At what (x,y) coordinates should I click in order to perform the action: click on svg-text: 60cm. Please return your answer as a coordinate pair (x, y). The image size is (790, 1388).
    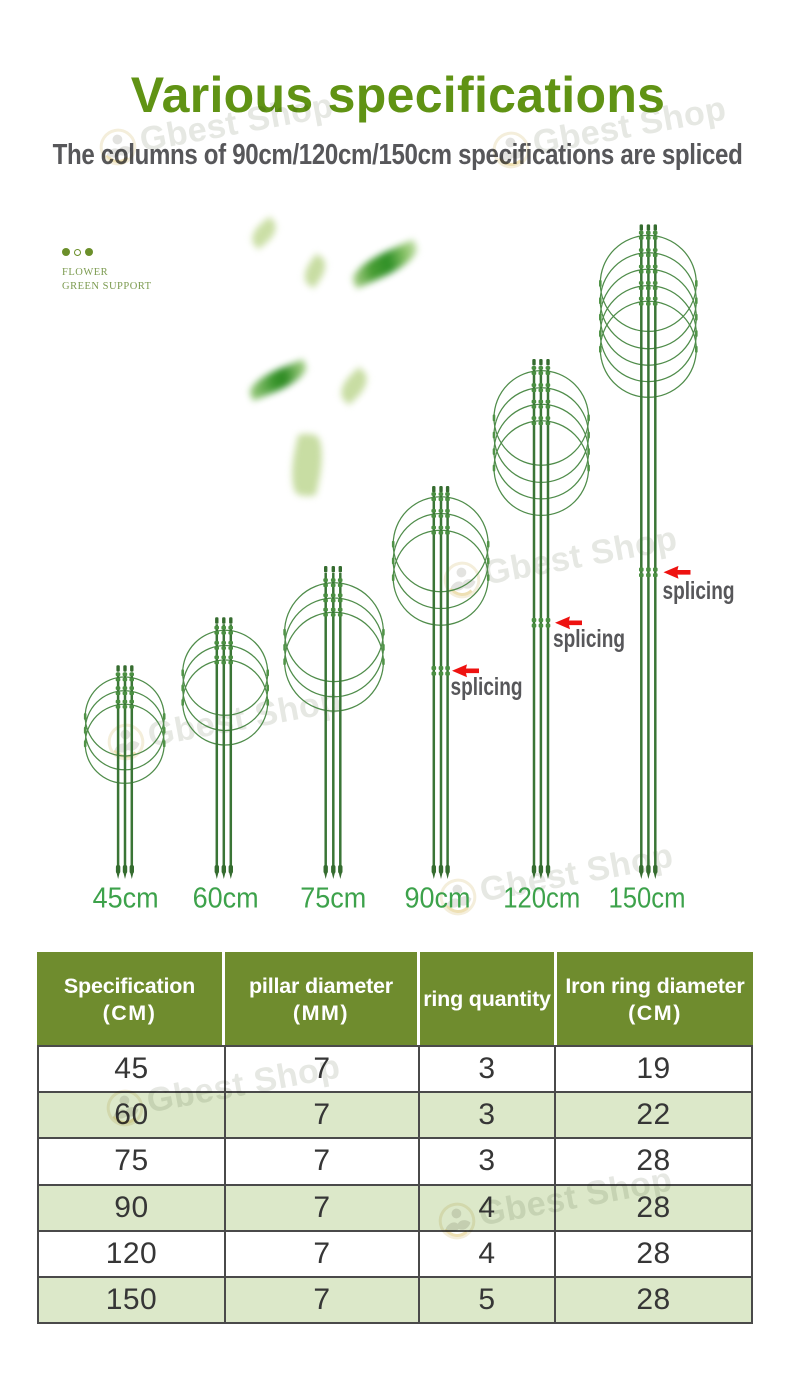
    Looking at the image, I should click on (226, 899).